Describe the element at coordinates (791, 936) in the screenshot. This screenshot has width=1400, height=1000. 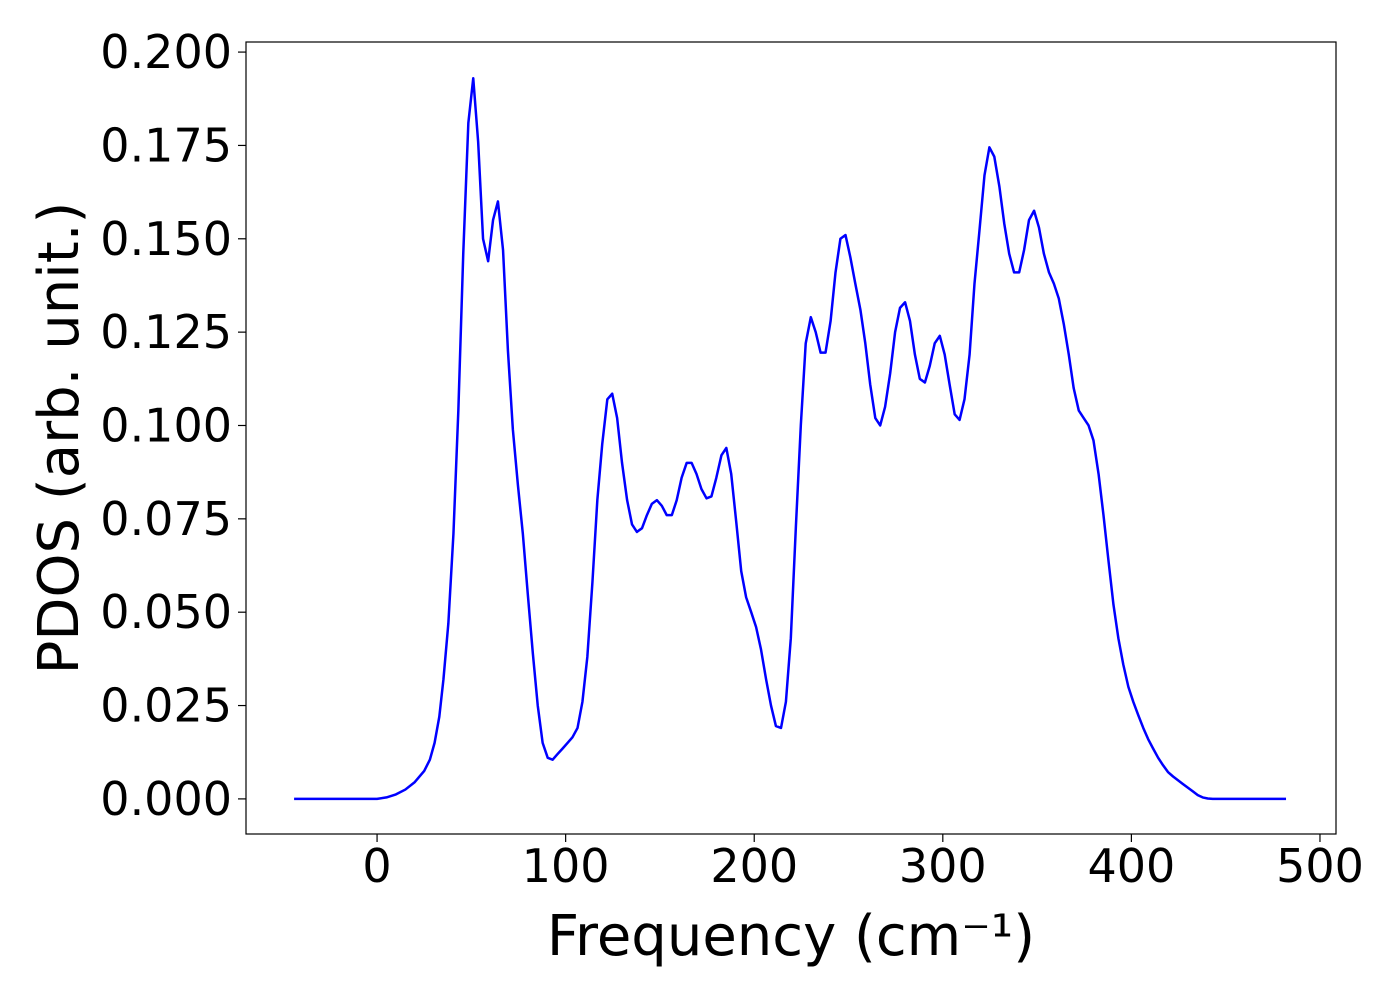
I see `x-axis-label: Frequency (cm⁻¹)` at that location.